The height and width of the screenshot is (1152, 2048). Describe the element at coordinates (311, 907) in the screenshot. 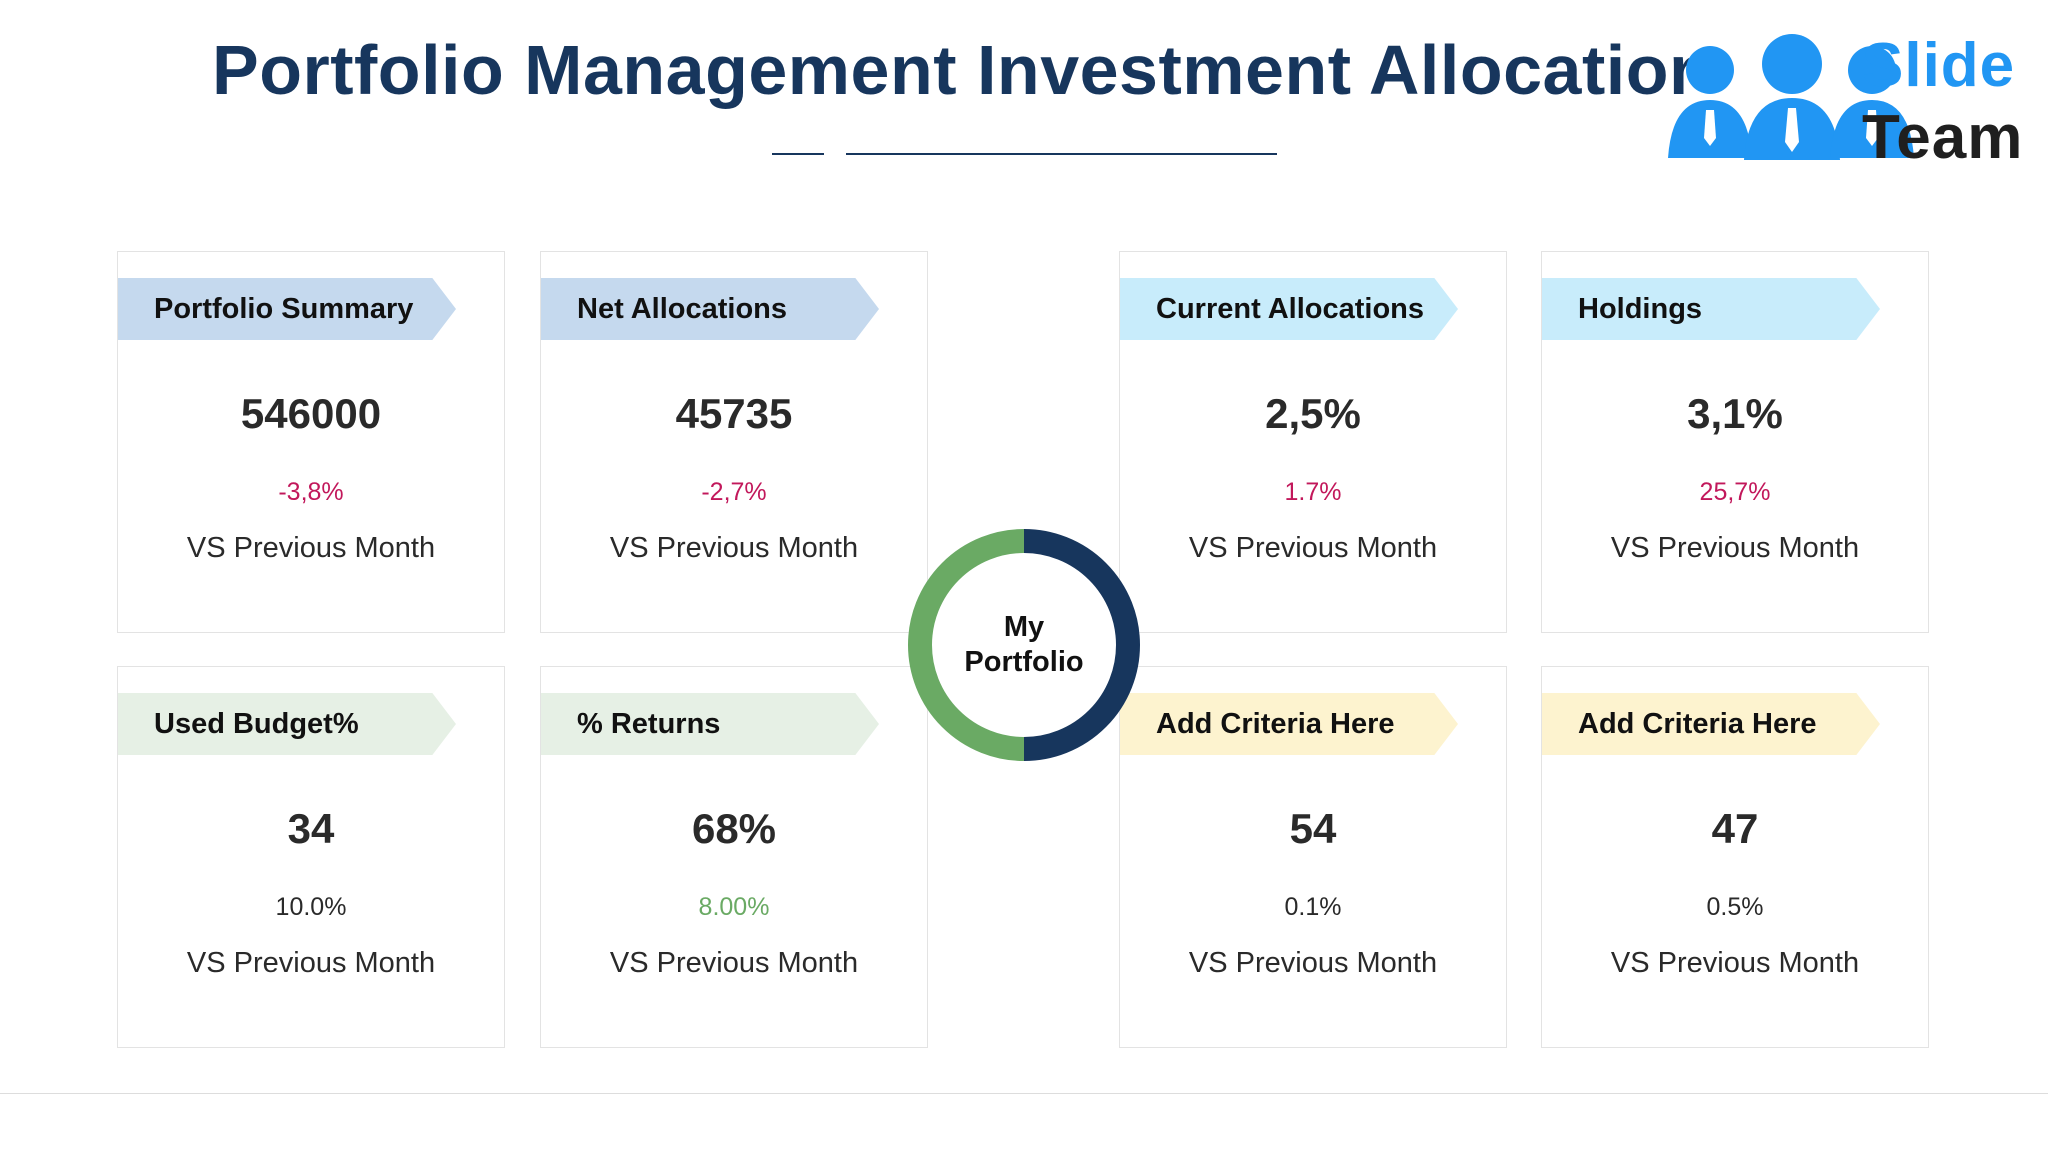

I see `kpi-delta: 10.0%` at that location.